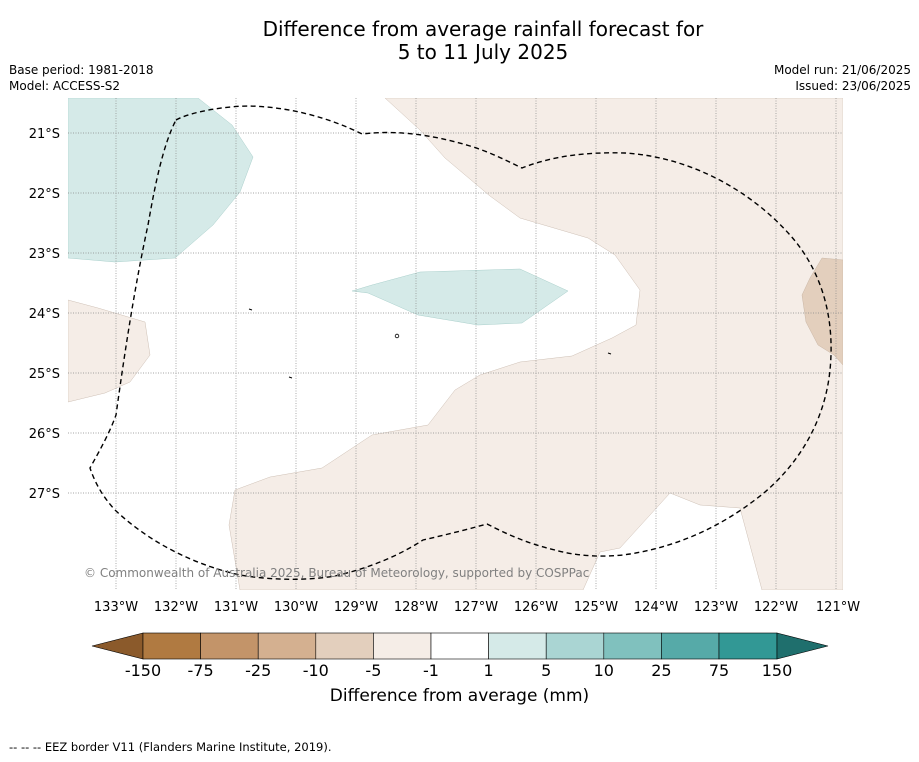 This screenshot has height=762, width=919. I want to click on latitude-labels: 21°S 22°S 23°S 24°S 25°S 26°S 27°S, so click(44, 314).